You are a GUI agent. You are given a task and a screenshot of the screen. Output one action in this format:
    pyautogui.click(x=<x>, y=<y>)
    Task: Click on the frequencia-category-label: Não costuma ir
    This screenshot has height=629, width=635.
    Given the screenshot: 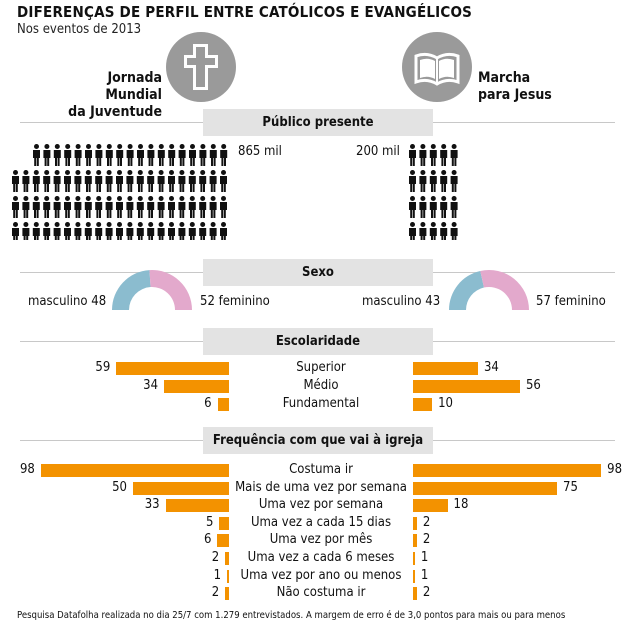 What is the action you would take?
    pyautogui.click(x=321, y=593)
    